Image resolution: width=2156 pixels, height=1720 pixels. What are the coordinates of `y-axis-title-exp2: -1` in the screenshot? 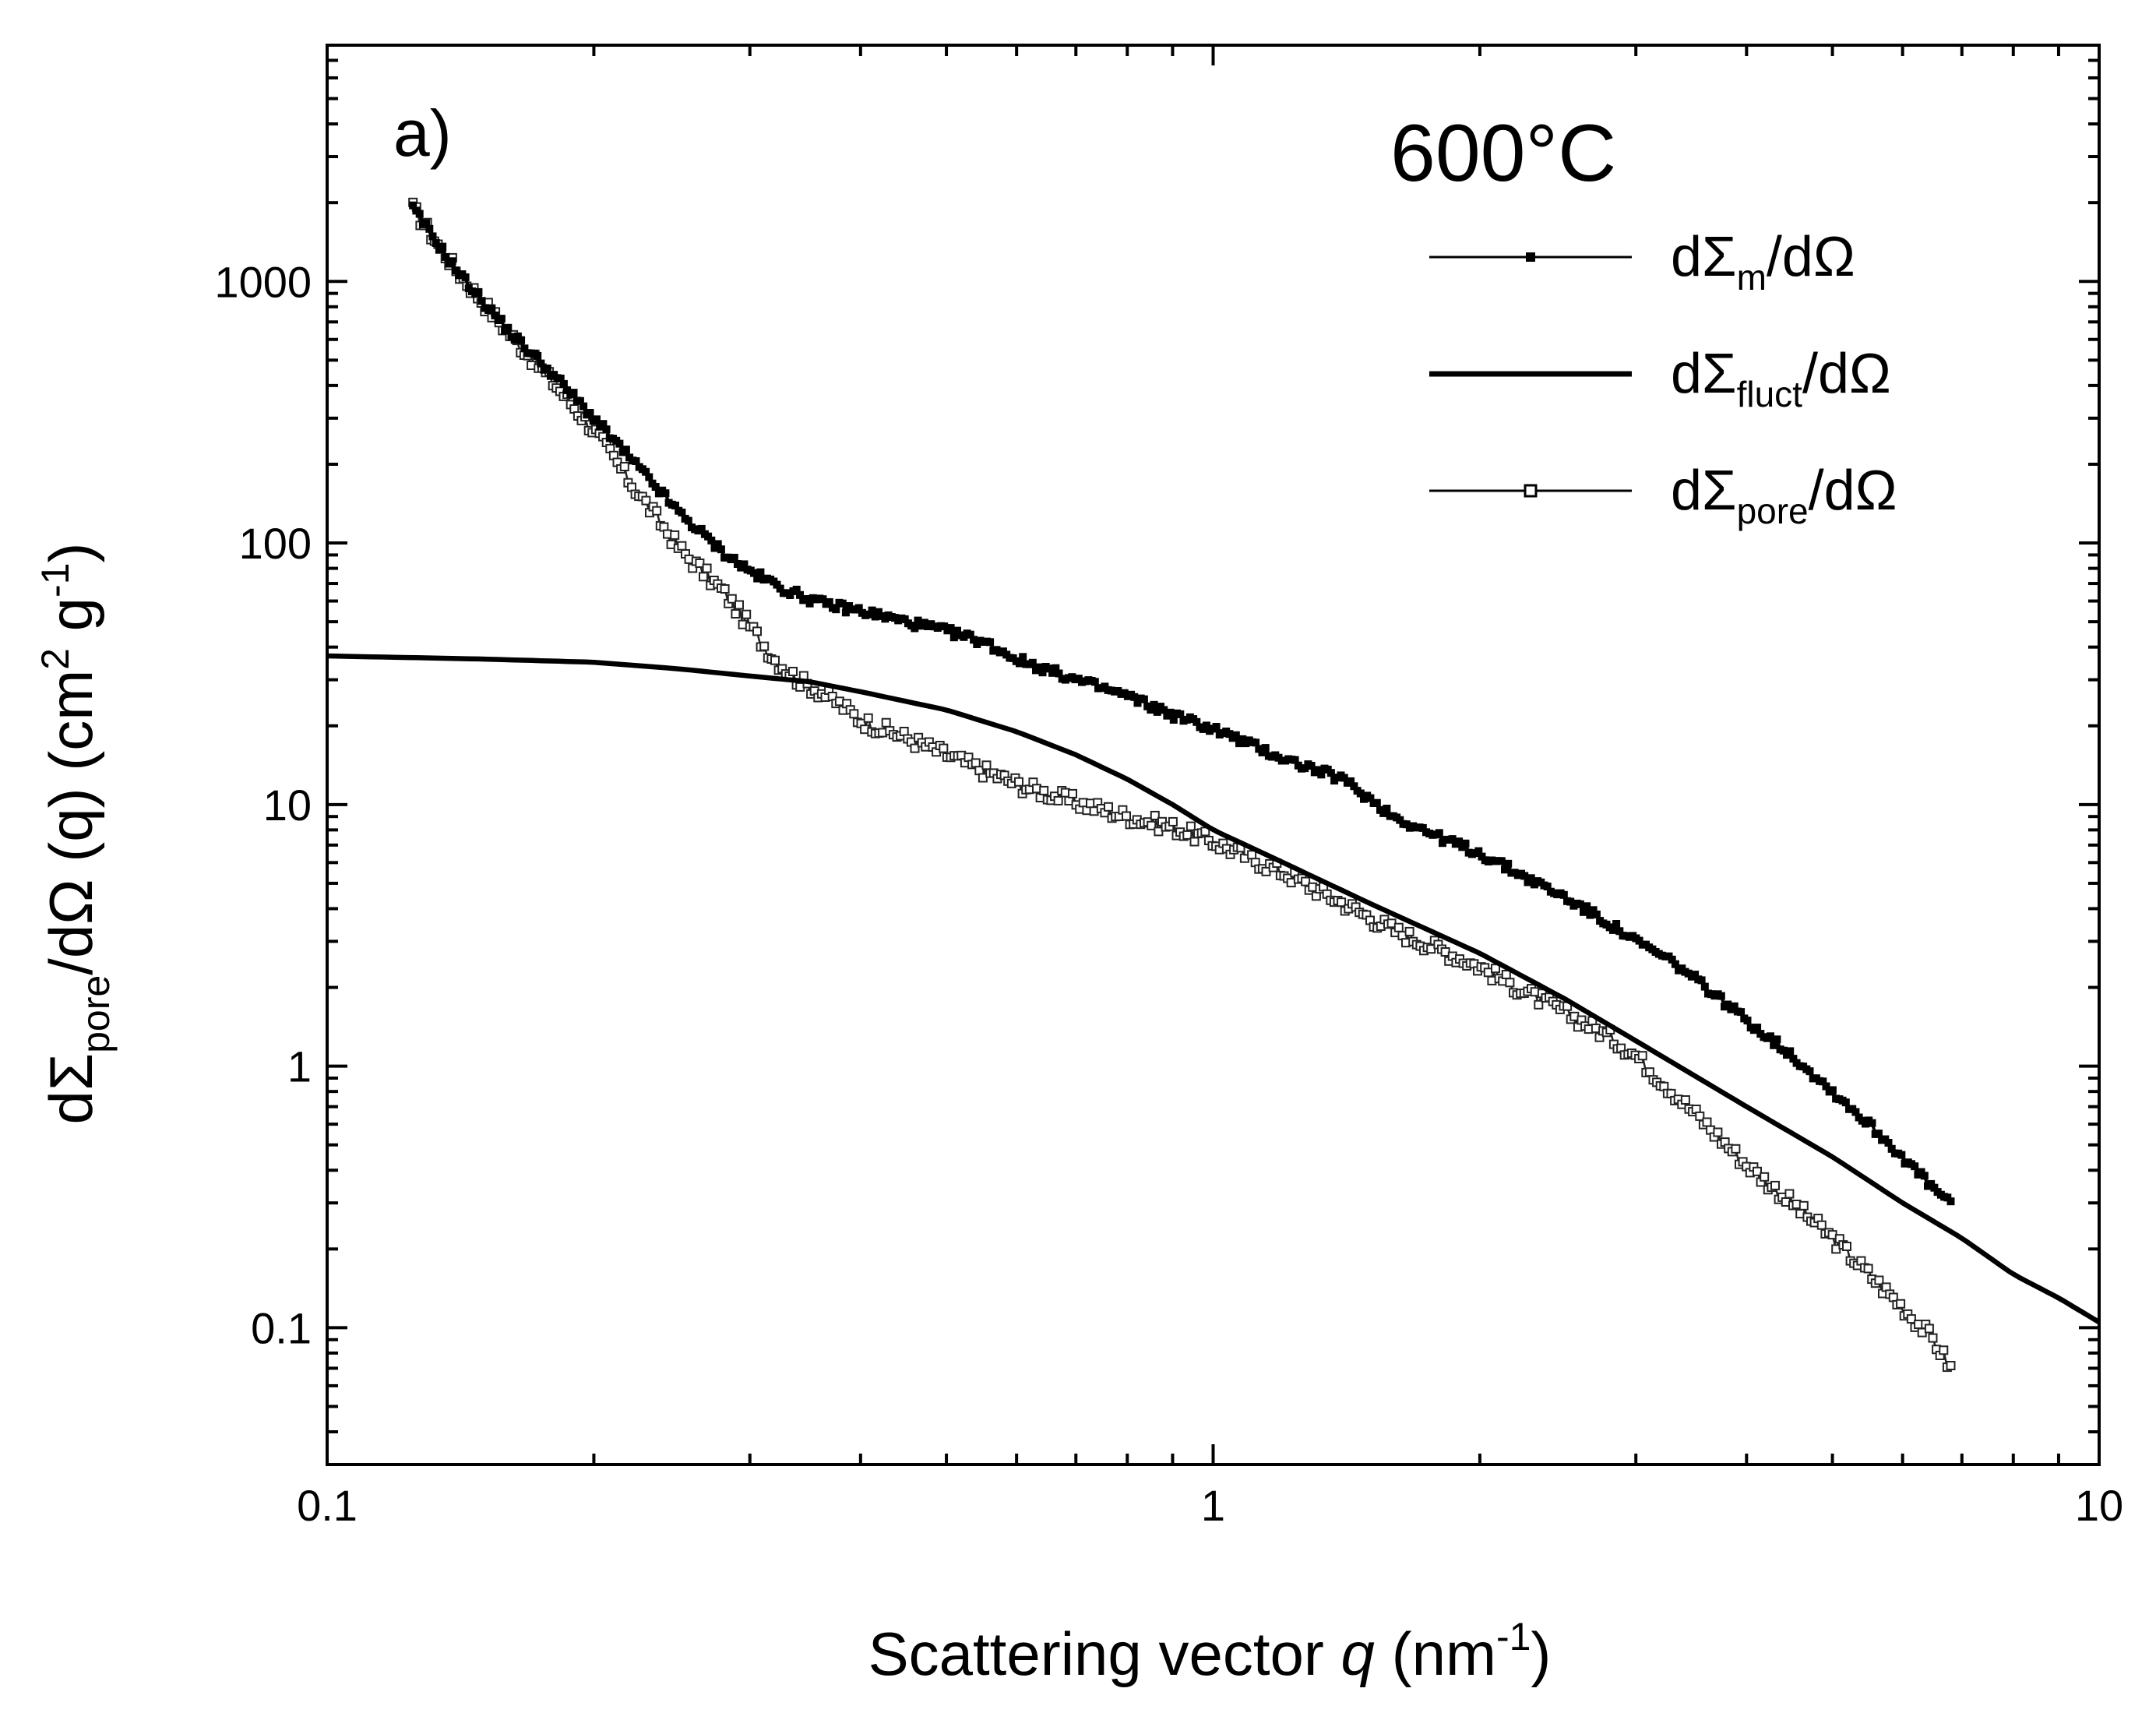 It's located at (55, 579).